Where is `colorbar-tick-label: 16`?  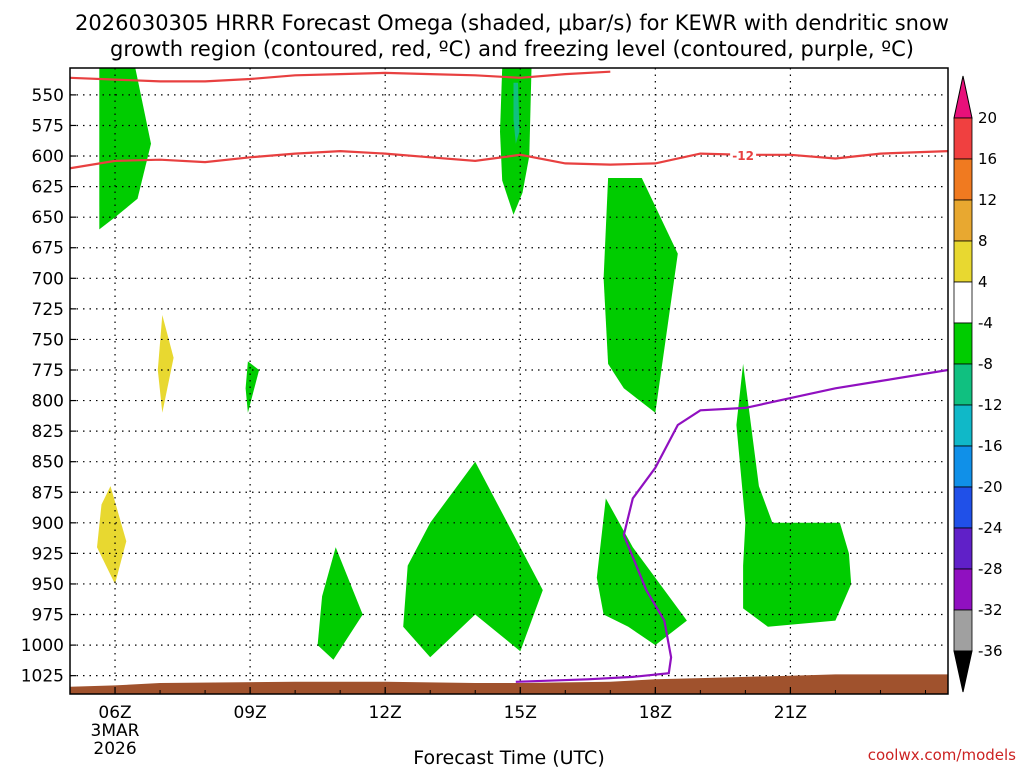 colorbar-tick-label: 16 is located at coordinates (987, 159).